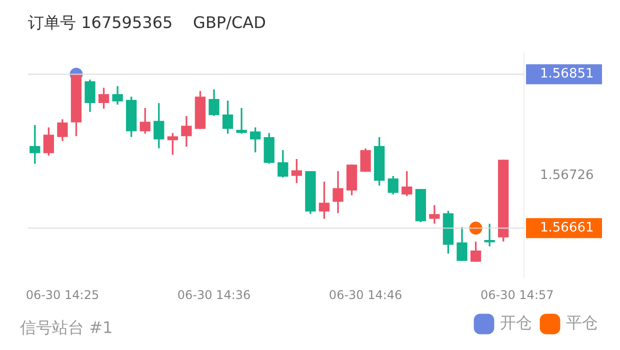 This screenshot has height=350, width=620. I want to click on x-tick-label: 06-30 14:57, so click(517, 295).